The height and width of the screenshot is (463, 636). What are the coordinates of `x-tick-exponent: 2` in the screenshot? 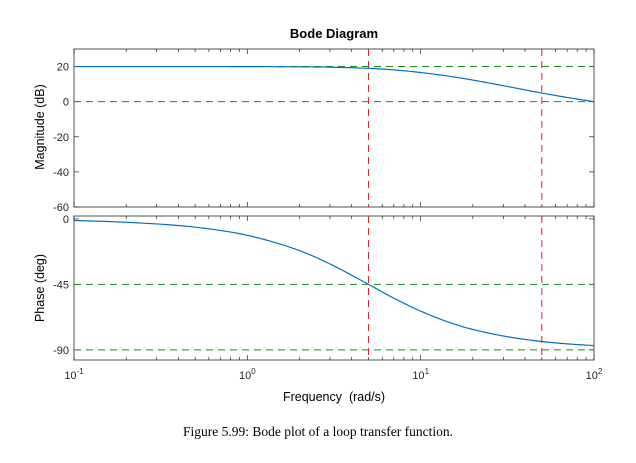 It's located at (600, 371).